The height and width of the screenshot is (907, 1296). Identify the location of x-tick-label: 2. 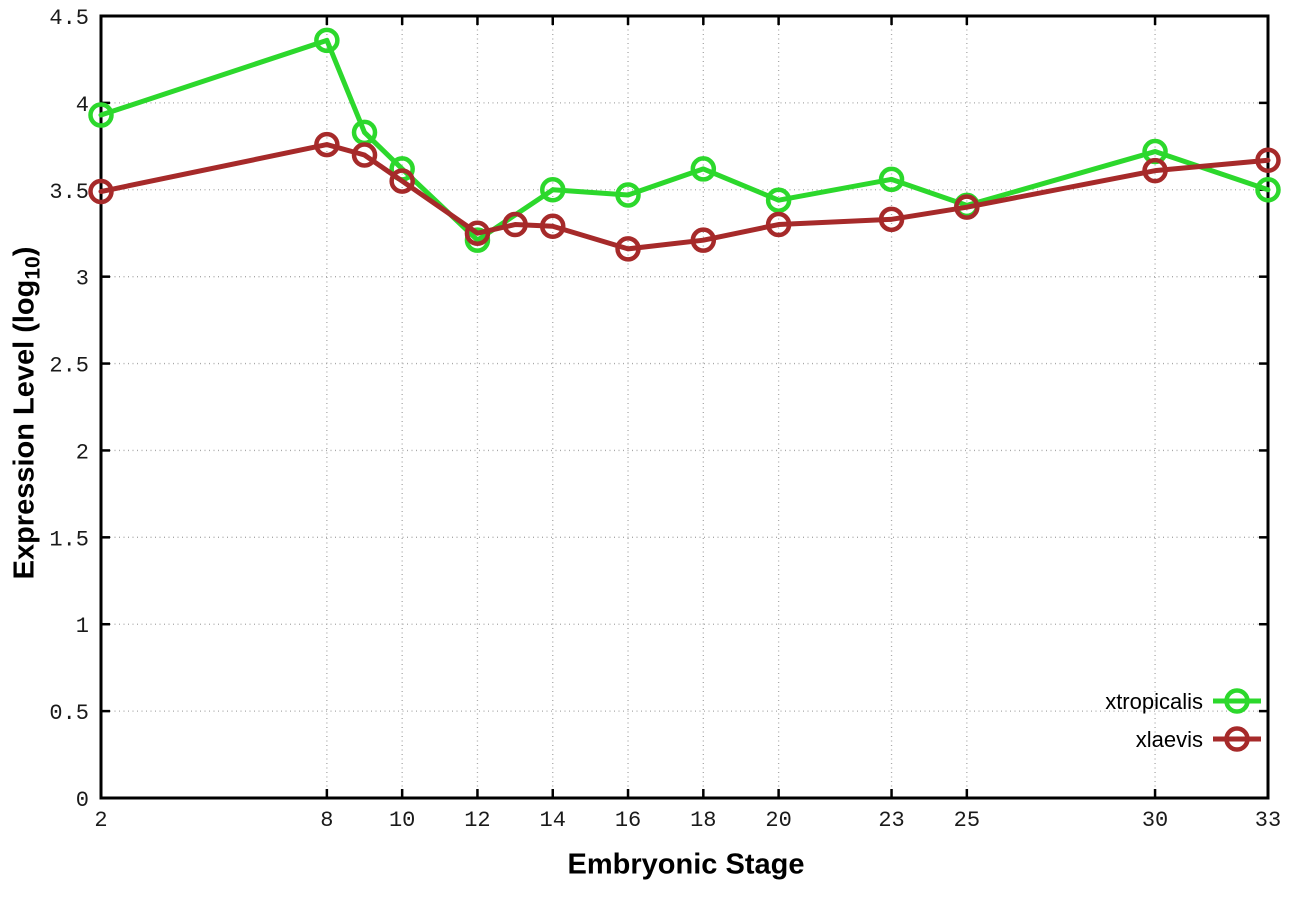
(100, 820).